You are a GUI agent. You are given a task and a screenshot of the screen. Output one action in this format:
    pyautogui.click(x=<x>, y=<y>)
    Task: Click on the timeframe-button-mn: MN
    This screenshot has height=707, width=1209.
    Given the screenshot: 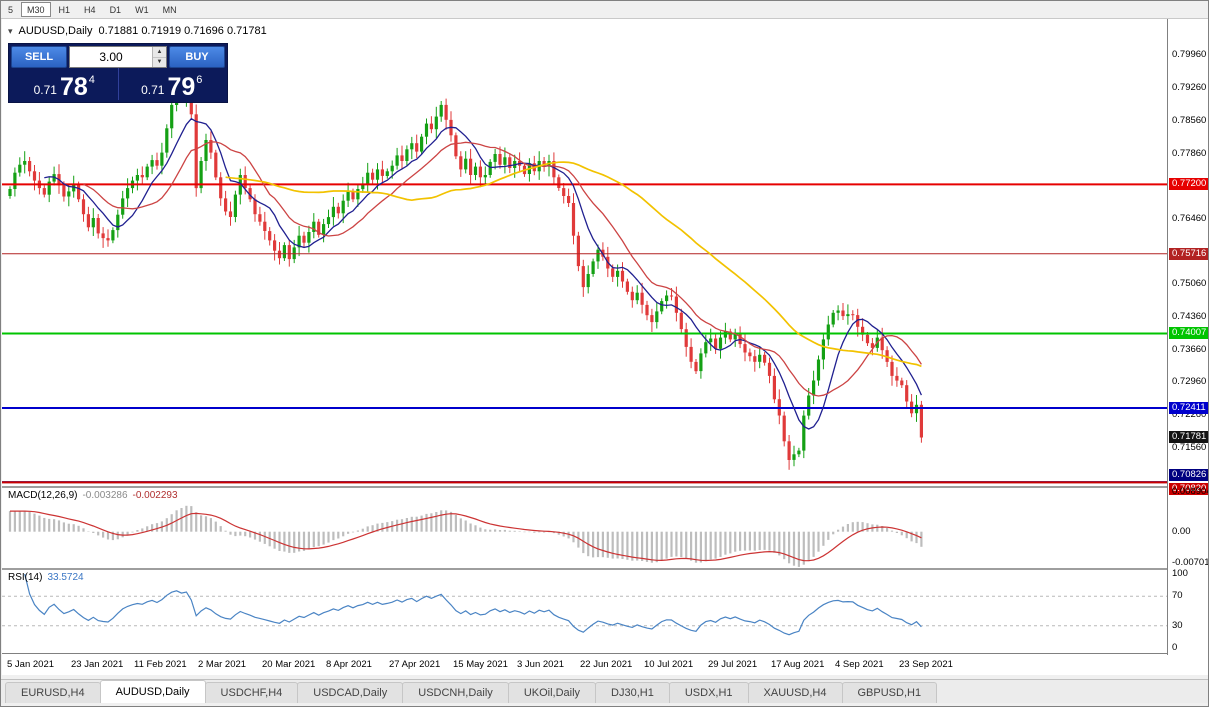 What is the action you would take?
    pyautogui.click(x=169, y=9)
    